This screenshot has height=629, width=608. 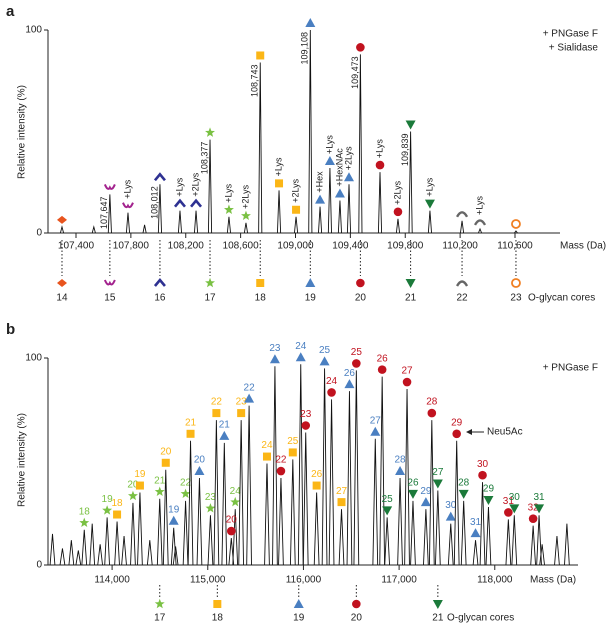 What do you see at coordinates (255, 80) in the screenshot?
I see `peak-label: 108,743` at bounding box center [255, 80].